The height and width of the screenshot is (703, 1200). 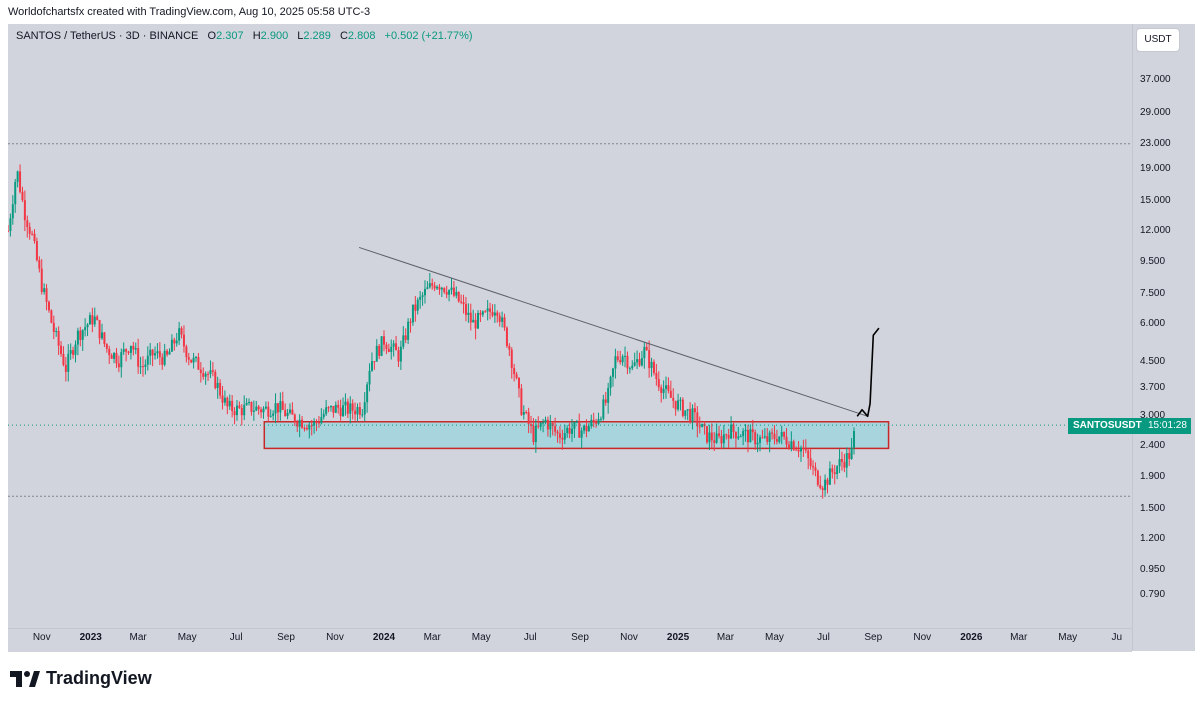 What do you see at coordinates (1163, 337) in the screenshot?
I see `price-axis` at bounding box center [1163, 337].